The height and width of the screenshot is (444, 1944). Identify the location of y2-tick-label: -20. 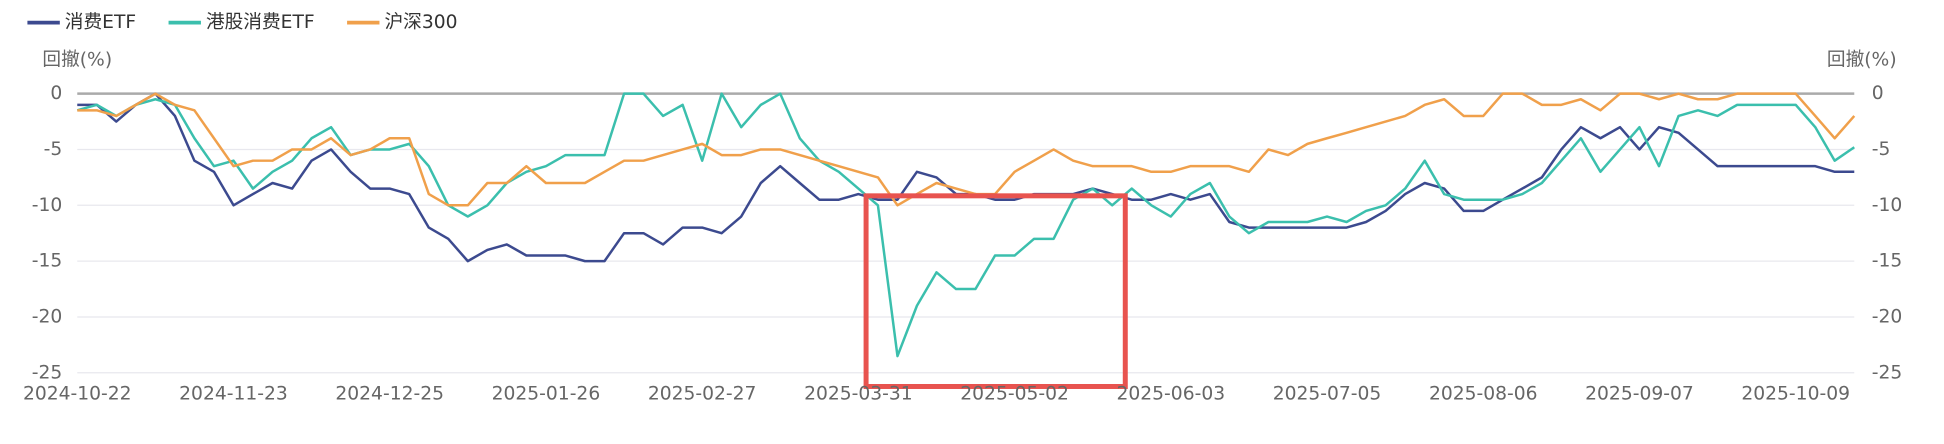
(1887, 316).